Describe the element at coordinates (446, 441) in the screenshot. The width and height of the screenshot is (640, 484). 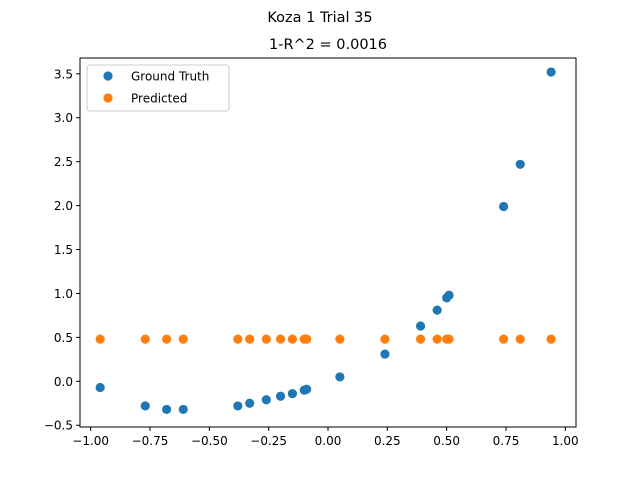
I see `x-tick-label: 0.50` at that location.